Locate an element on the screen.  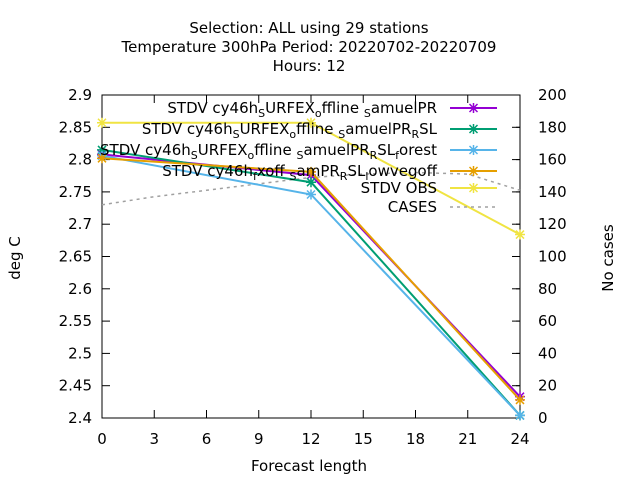
legend-entry: STDV OBS is located at coordinates (429, 188).